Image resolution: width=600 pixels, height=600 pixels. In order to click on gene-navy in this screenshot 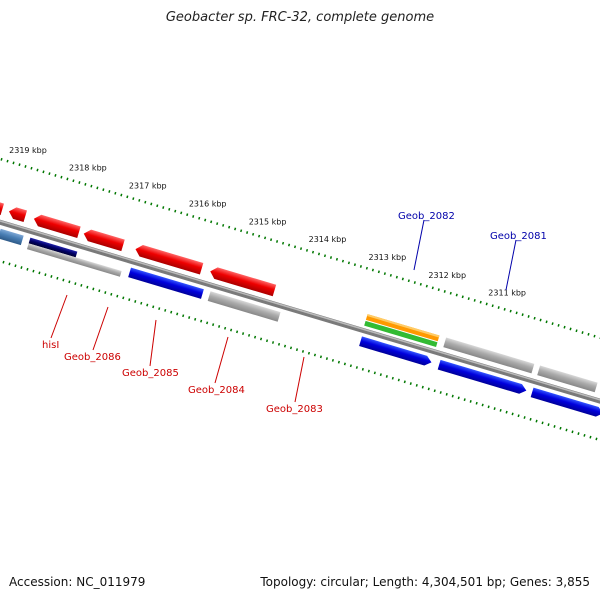, I will do `click(53, 247)`.